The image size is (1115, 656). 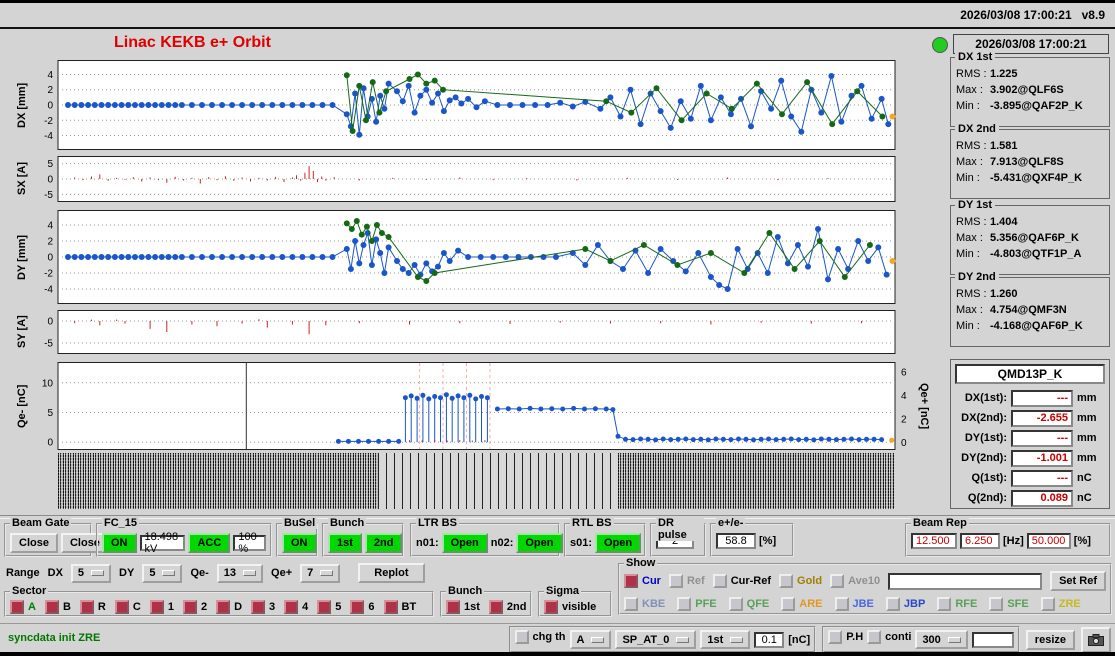 What do you see at coordinates (539, 543) in the screenshot?
I see `ltr-n02-open-button: Open` at bounding box center [539, 543].